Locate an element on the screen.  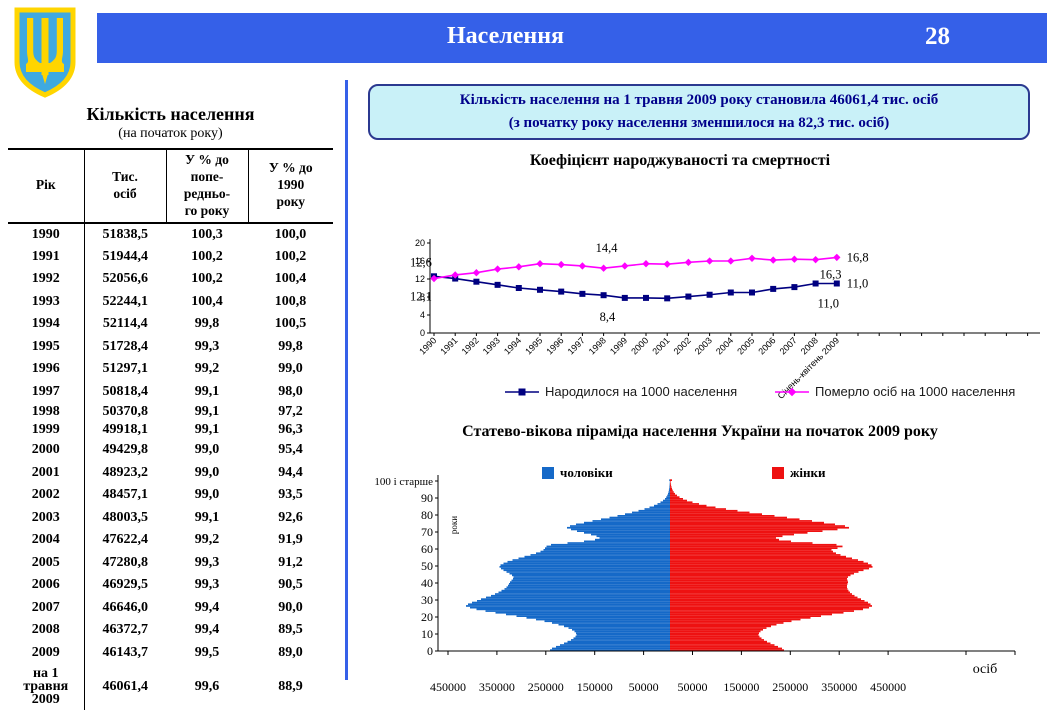
table-row: 1990 51838,5 100,3 100,0 is located at coordinates (170, 233).